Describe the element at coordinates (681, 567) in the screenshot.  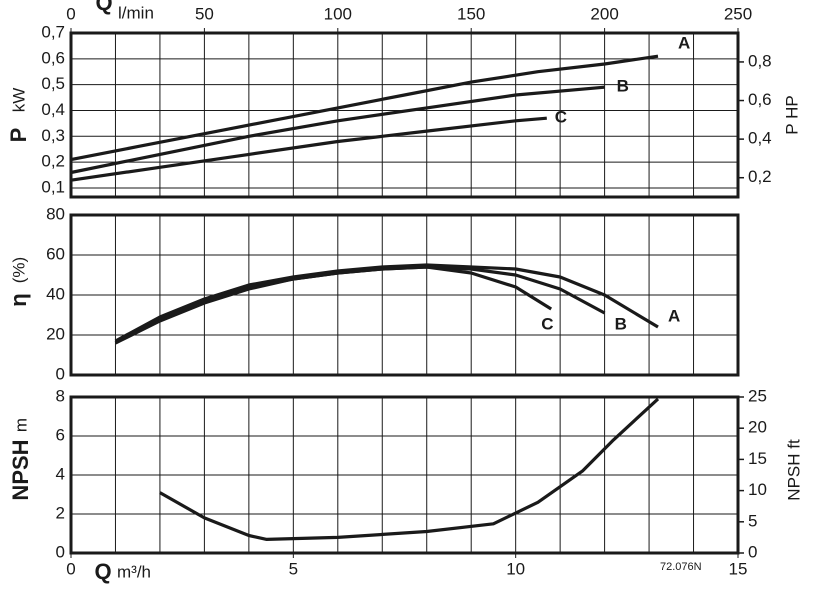
I see `drawing-code: 72.076N` at that location.